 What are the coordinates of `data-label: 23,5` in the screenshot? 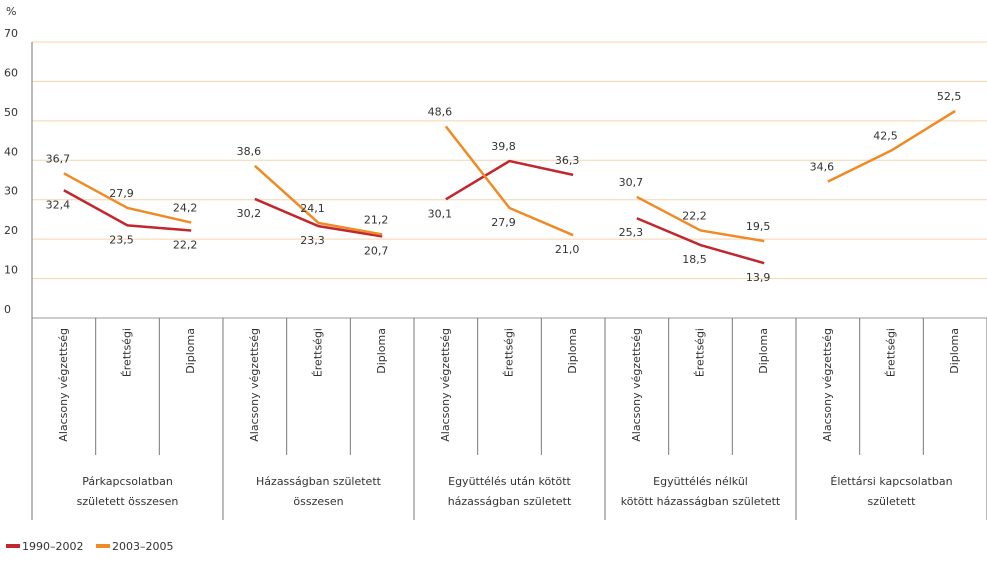 It's located at (121, 239).